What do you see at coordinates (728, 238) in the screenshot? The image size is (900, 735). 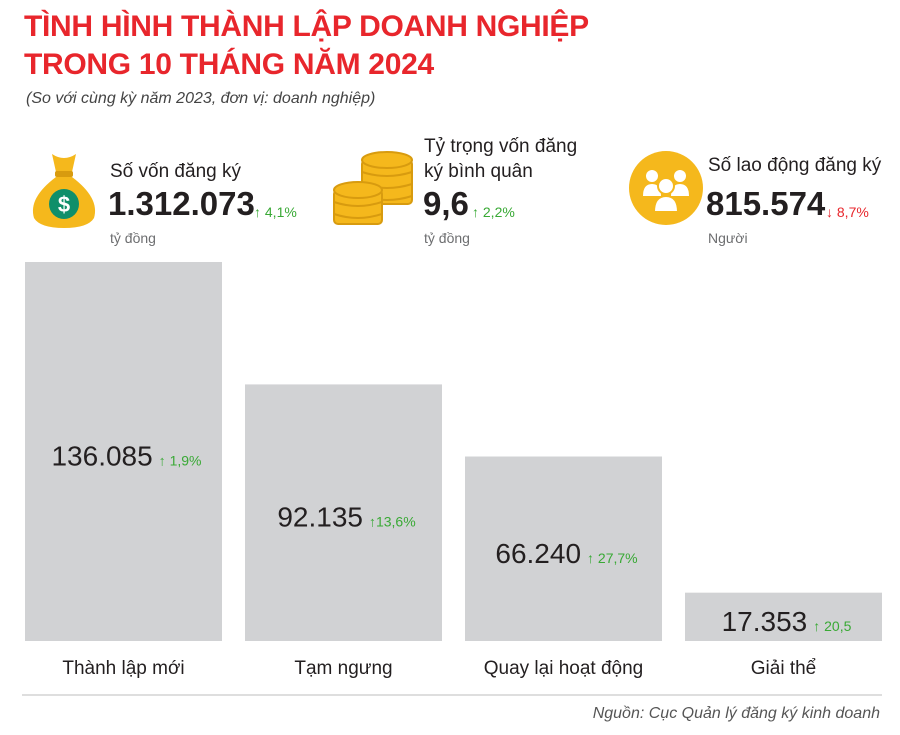 I see `stat-unit: Người` at bounding box center [728, 238].